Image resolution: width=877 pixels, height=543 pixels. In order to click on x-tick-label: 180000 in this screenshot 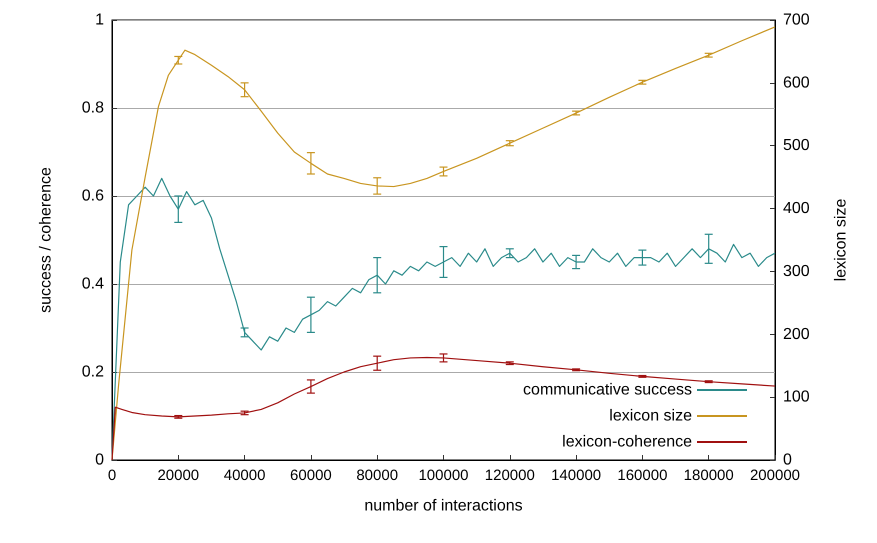, I will do `click(709, 475)`.